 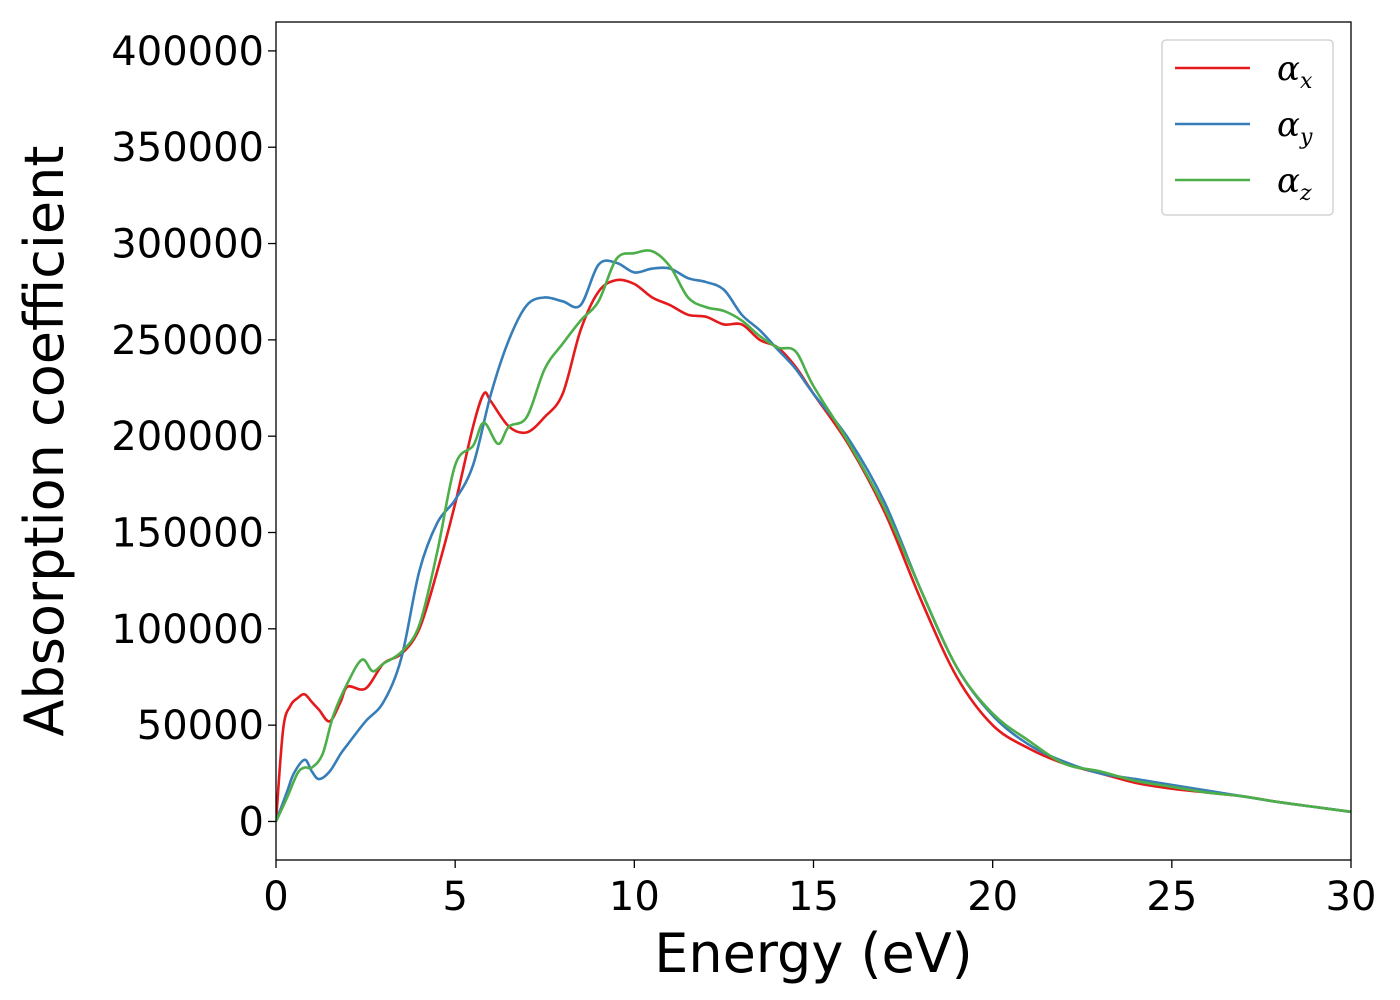 I want to click on y-tick-label: 200000, so click(x=187, y=437).